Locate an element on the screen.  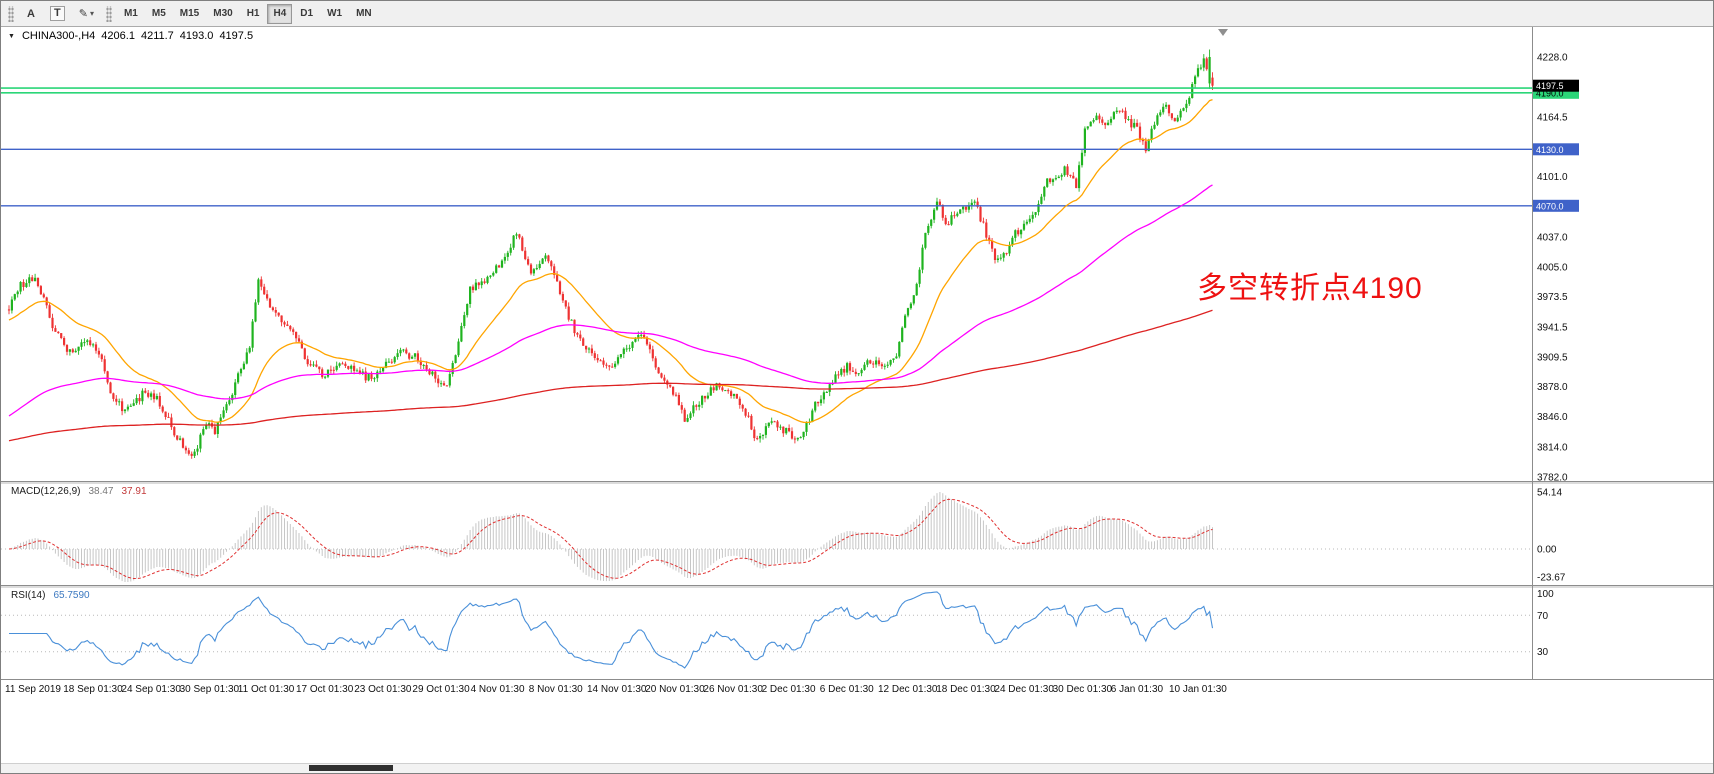
timeframe-h1-button: H1 is located at coordinates (253, 14).